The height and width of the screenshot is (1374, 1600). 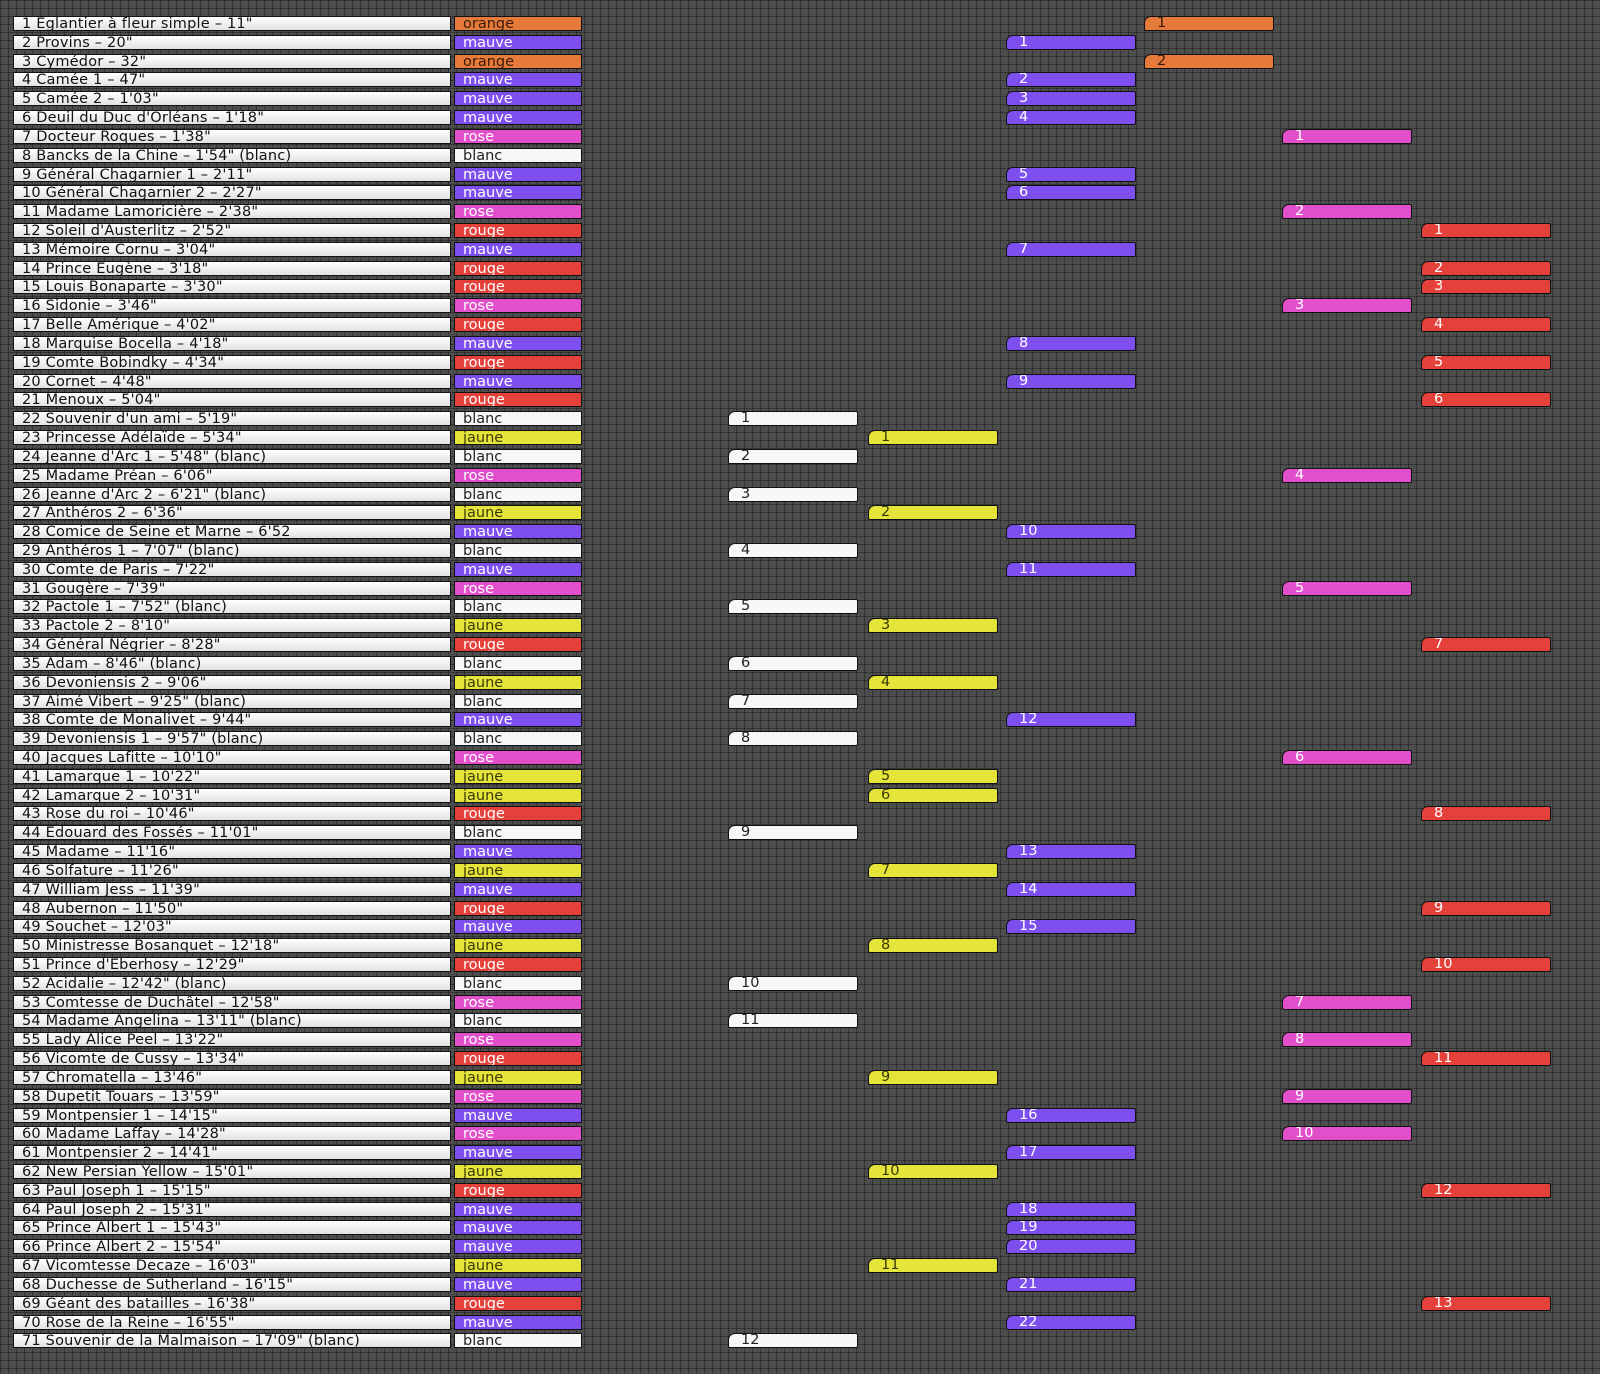 I want to click on track-title: 47 William Jess – 11'39", so click(x=232, y=889).